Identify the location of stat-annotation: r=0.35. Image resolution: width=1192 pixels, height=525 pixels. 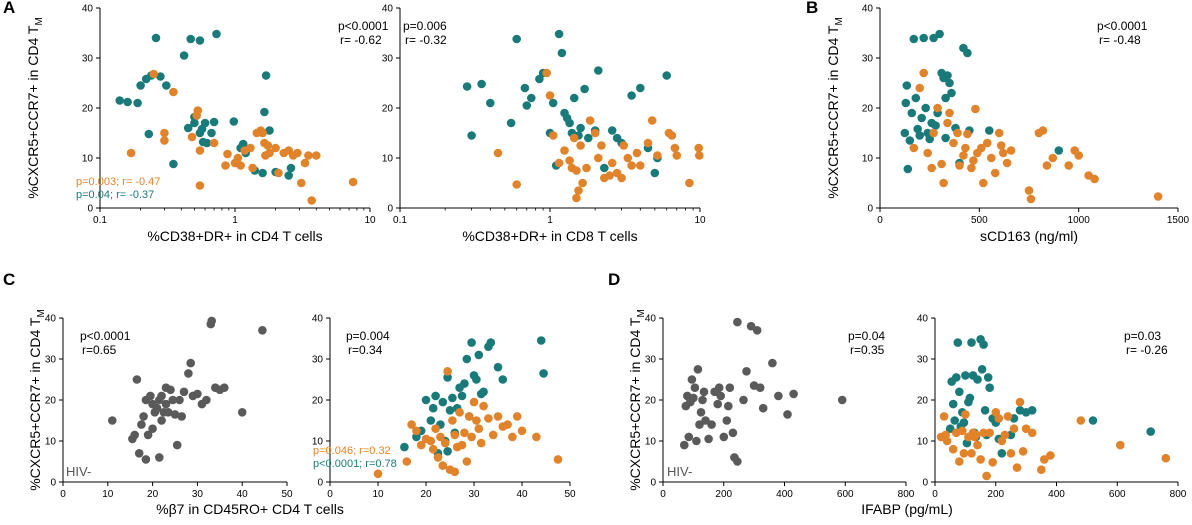
(867, 350).